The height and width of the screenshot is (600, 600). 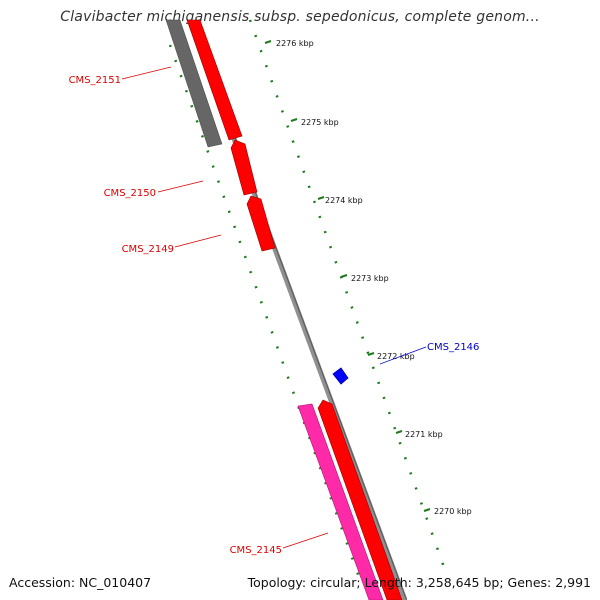 I want to click on tick-label: 2273 kbp, so click(x=370, y=278).